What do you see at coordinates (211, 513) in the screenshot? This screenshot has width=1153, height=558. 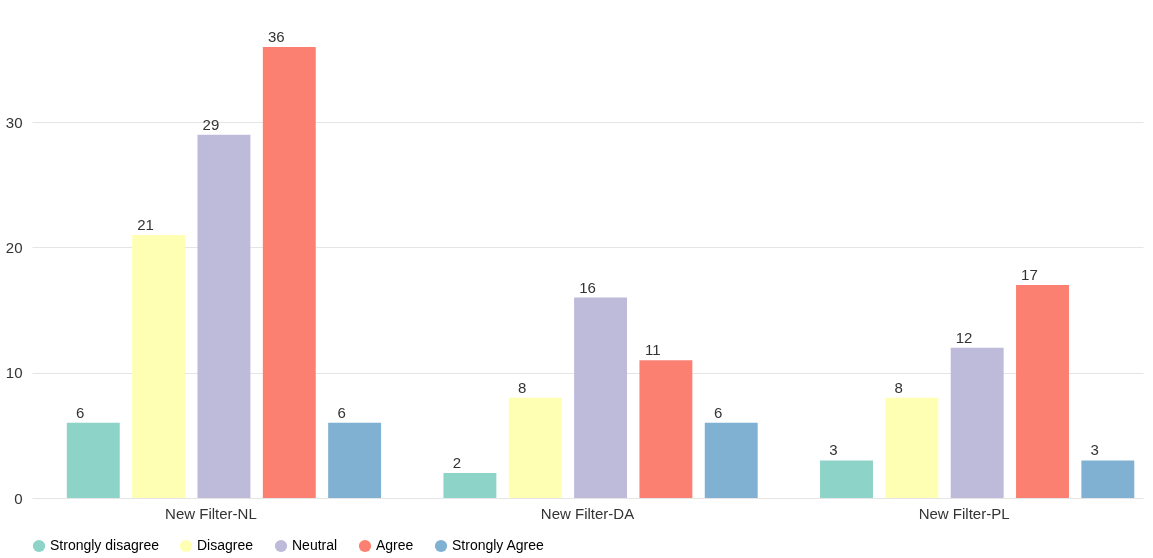 I see `x-tick-label: New Filter-NL` at bounding box center [211, 513].